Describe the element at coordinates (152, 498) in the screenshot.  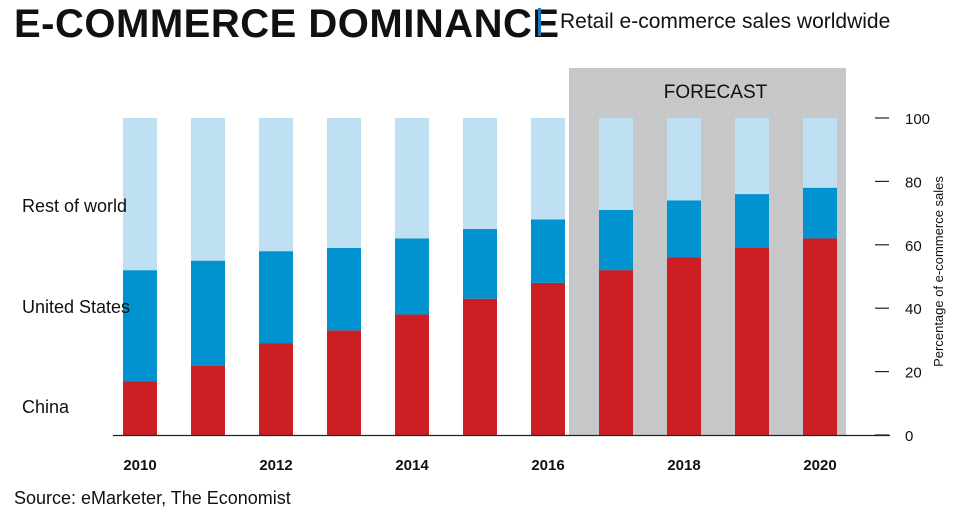
I see `source-note: Source: eMarketer, The Economist` at that location.